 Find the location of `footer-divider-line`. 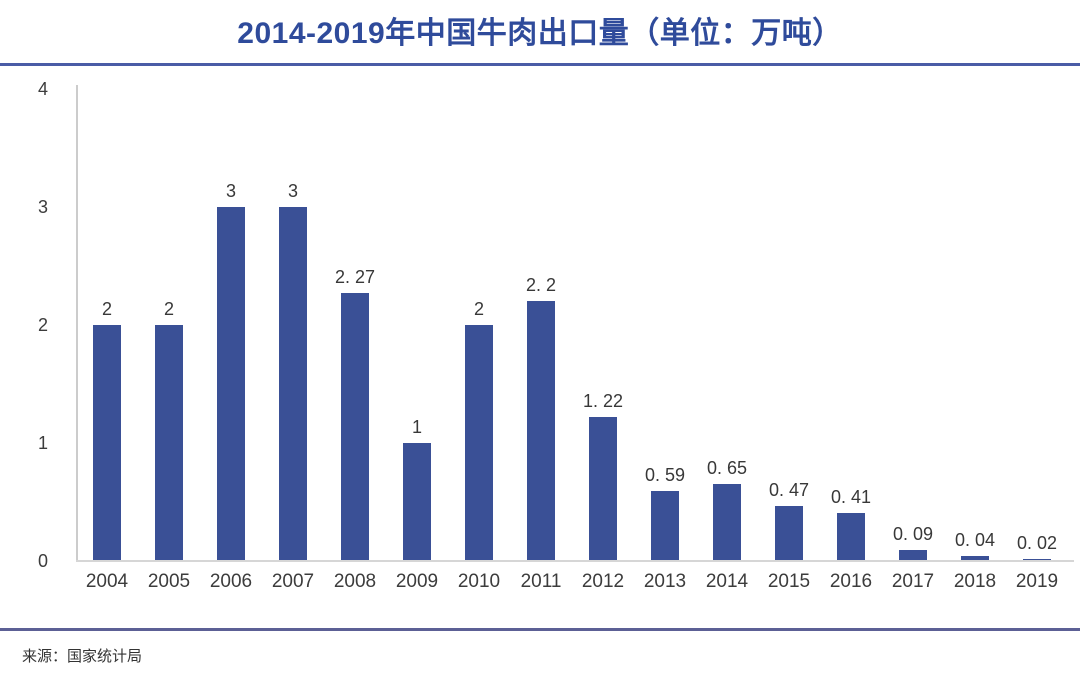

footer-divider-line is located at coordinates (540, 629).